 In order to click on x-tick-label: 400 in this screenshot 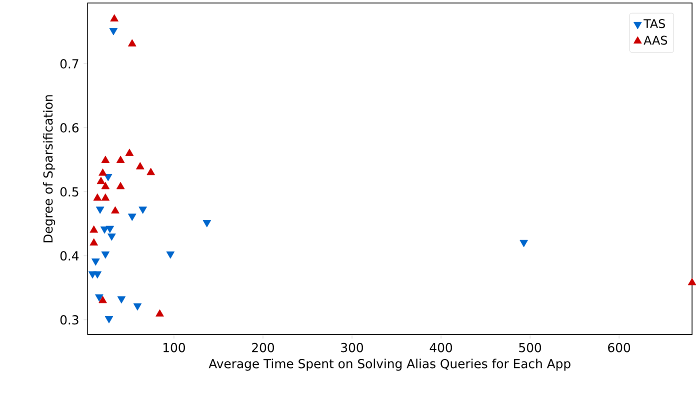, I will do `click(441, 347)`.